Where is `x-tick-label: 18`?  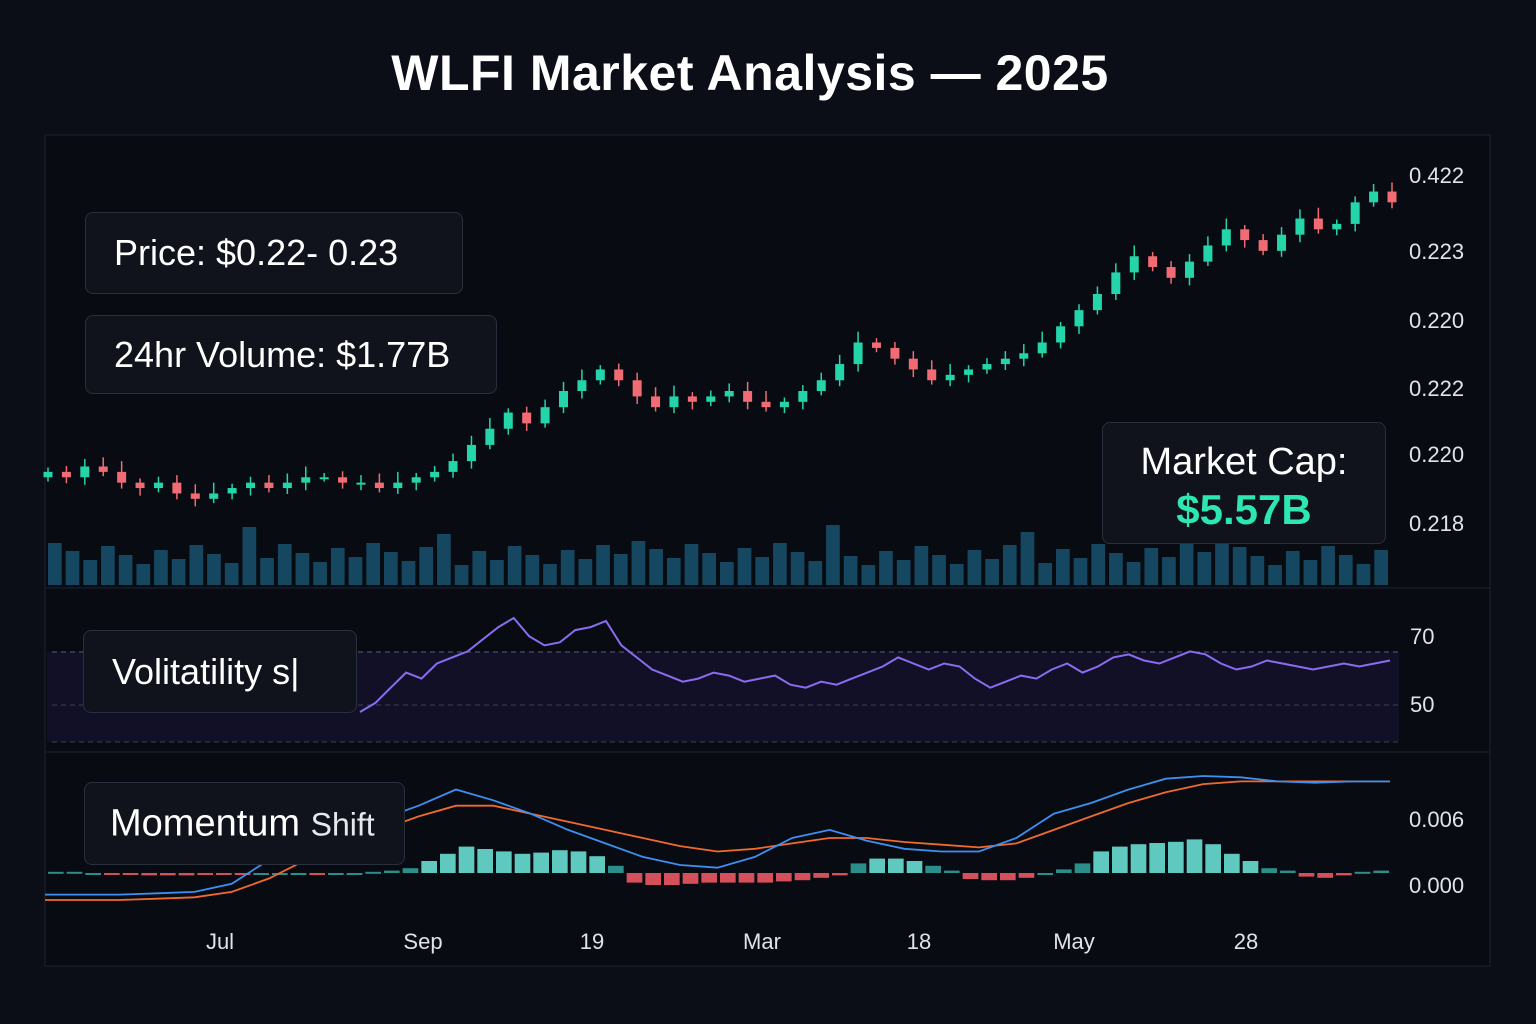 x-tick-label: 18 is located at coordinates (919, 941).